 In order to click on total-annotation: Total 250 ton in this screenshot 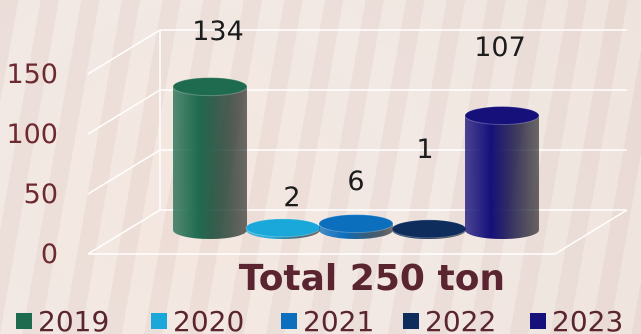, I will do `click(372, 278)`.